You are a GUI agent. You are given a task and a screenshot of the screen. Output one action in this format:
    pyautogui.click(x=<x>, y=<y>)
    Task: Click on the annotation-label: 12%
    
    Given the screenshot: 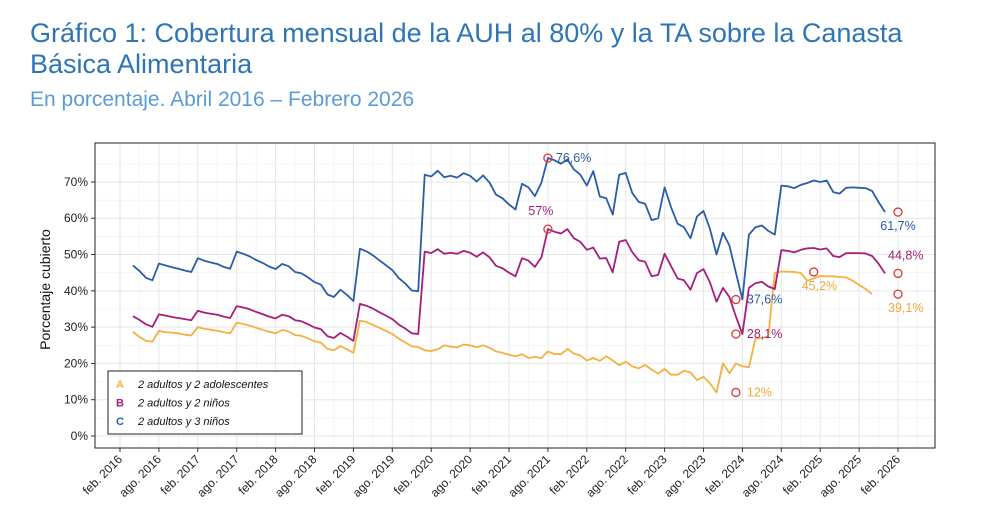 What is the action you would take?
    pyautogui.click(x=759, y=392)
    